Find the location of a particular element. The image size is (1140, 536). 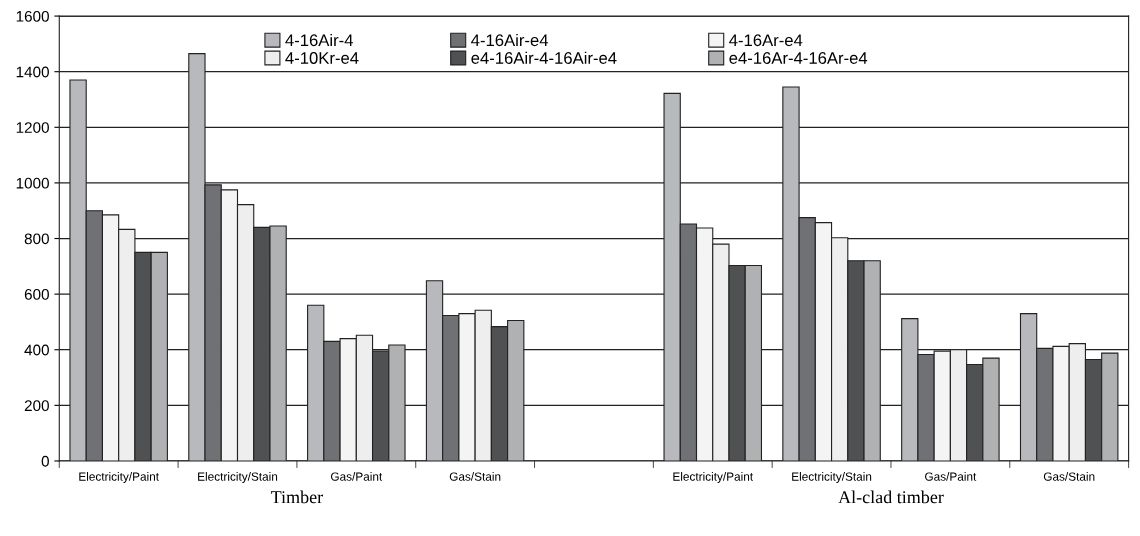

text: Timber is located at coordinates (296, 497).